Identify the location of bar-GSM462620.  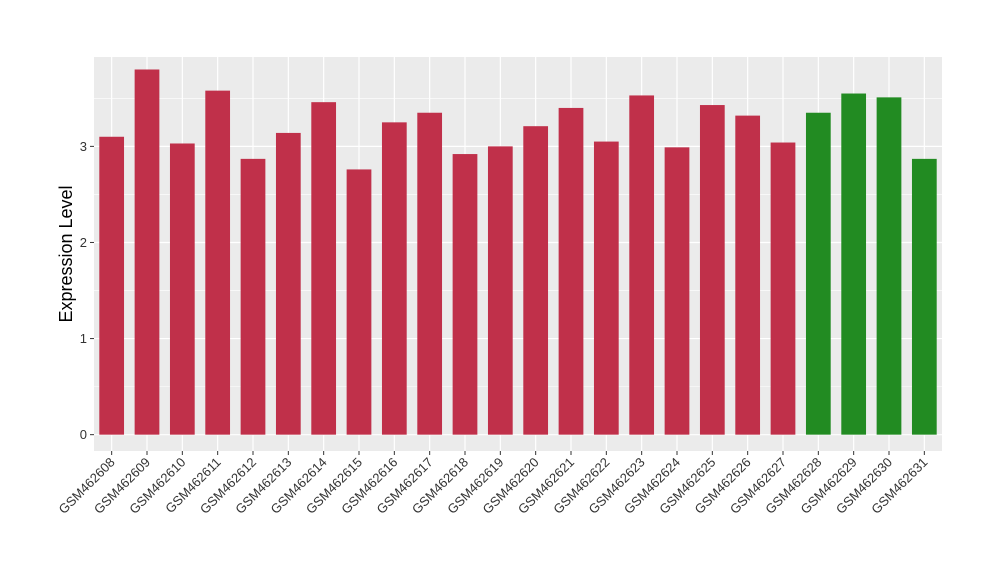
(536, 280).